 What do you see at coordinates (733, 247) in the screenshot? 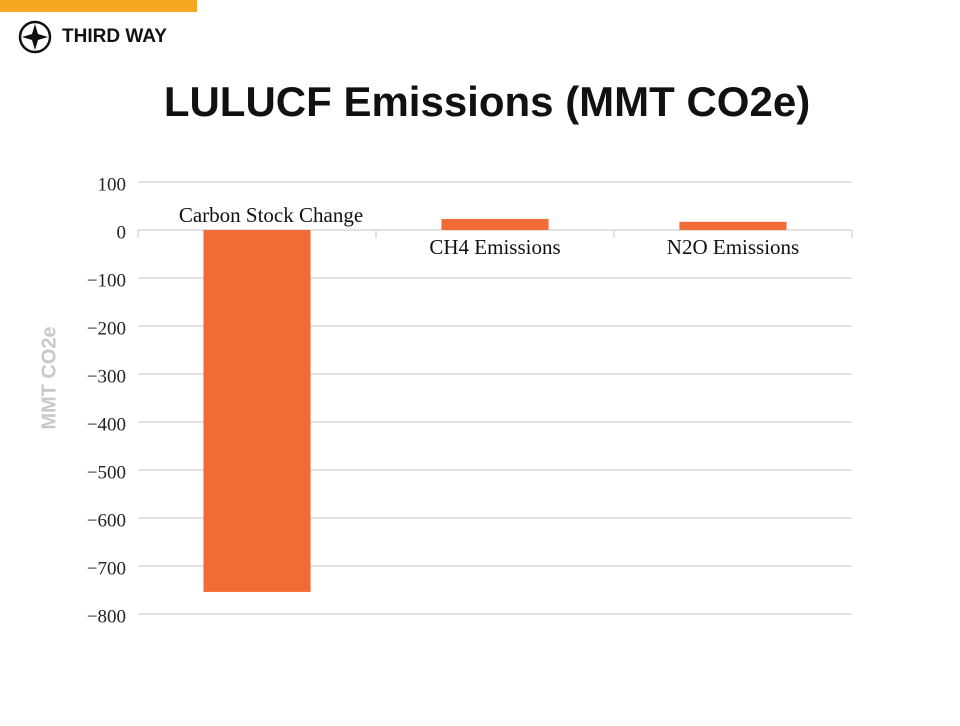
I see `category-label: N2O Emissions` at bounding box center [733, 247].